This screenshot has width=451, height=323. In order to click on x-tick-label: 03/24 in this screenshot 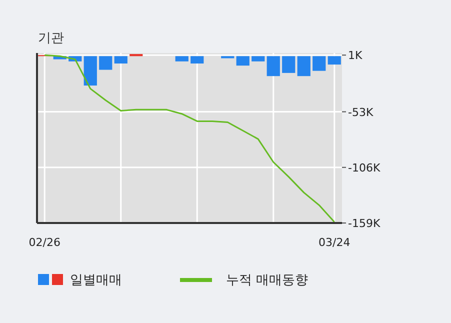, I will do `click(334, 242)`.